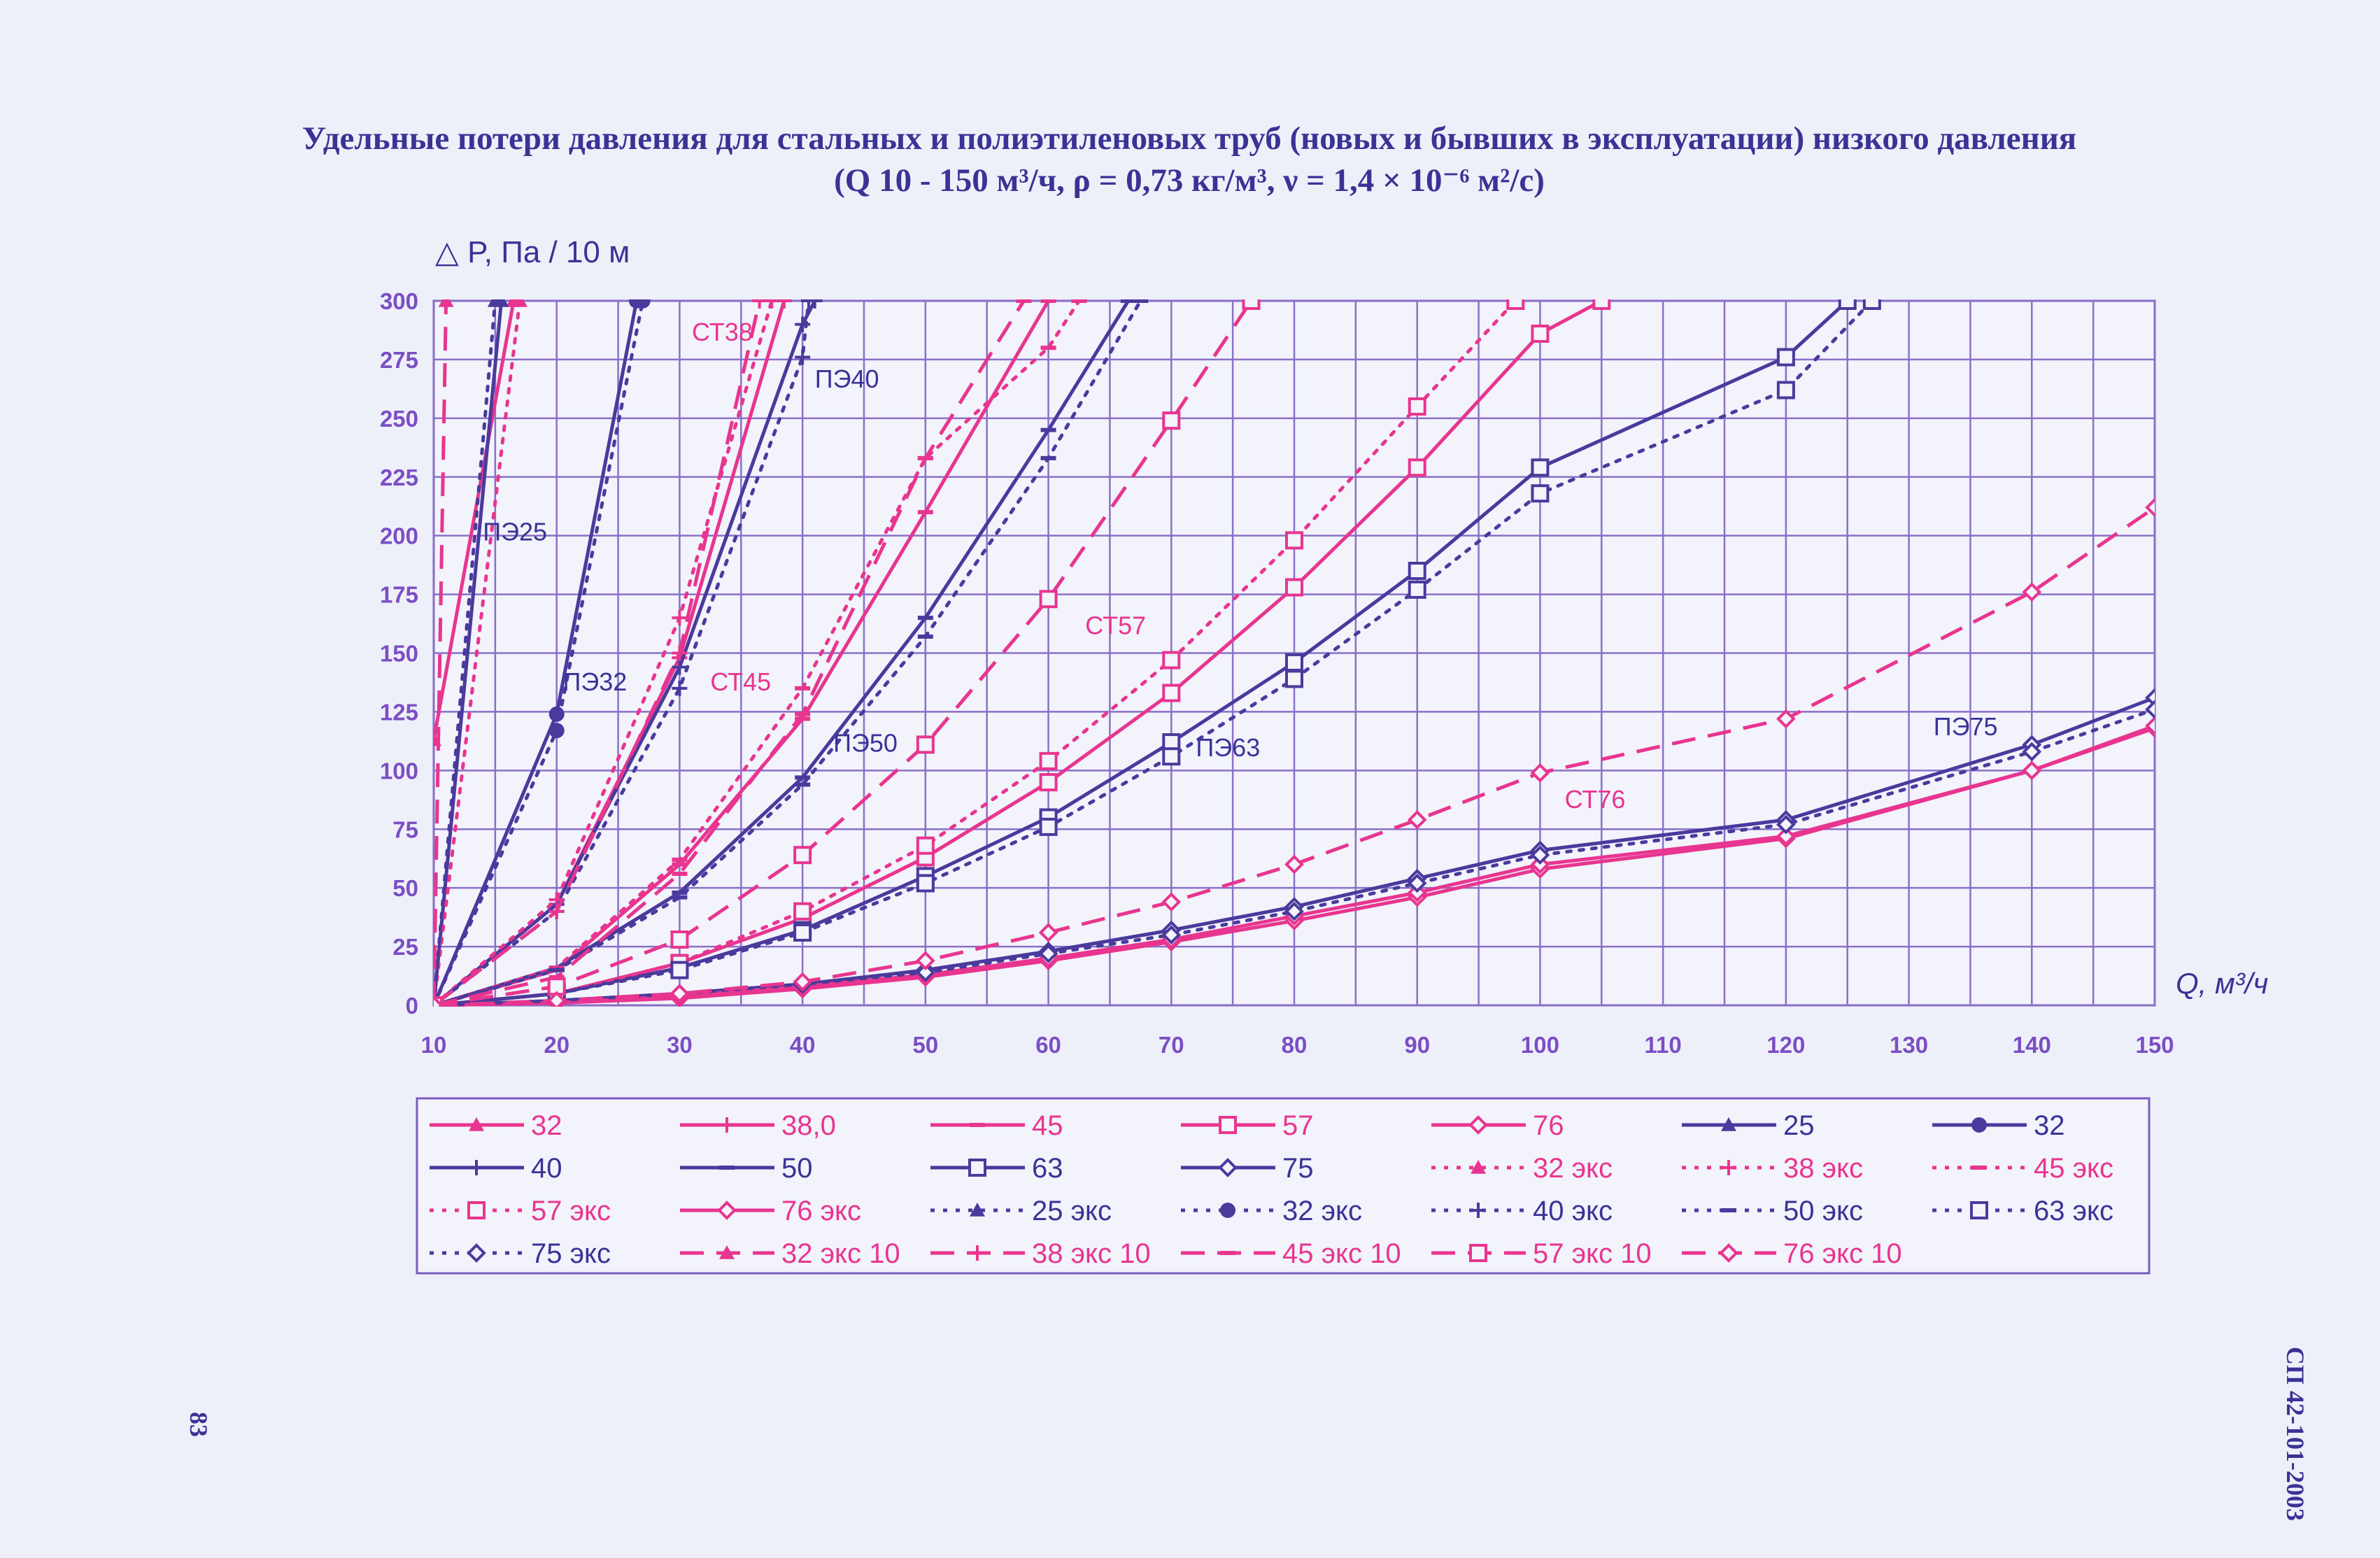 This screenshot has width=2380, height=1558. I want to click on x-tick-label: 70, so click(1171, 1045).